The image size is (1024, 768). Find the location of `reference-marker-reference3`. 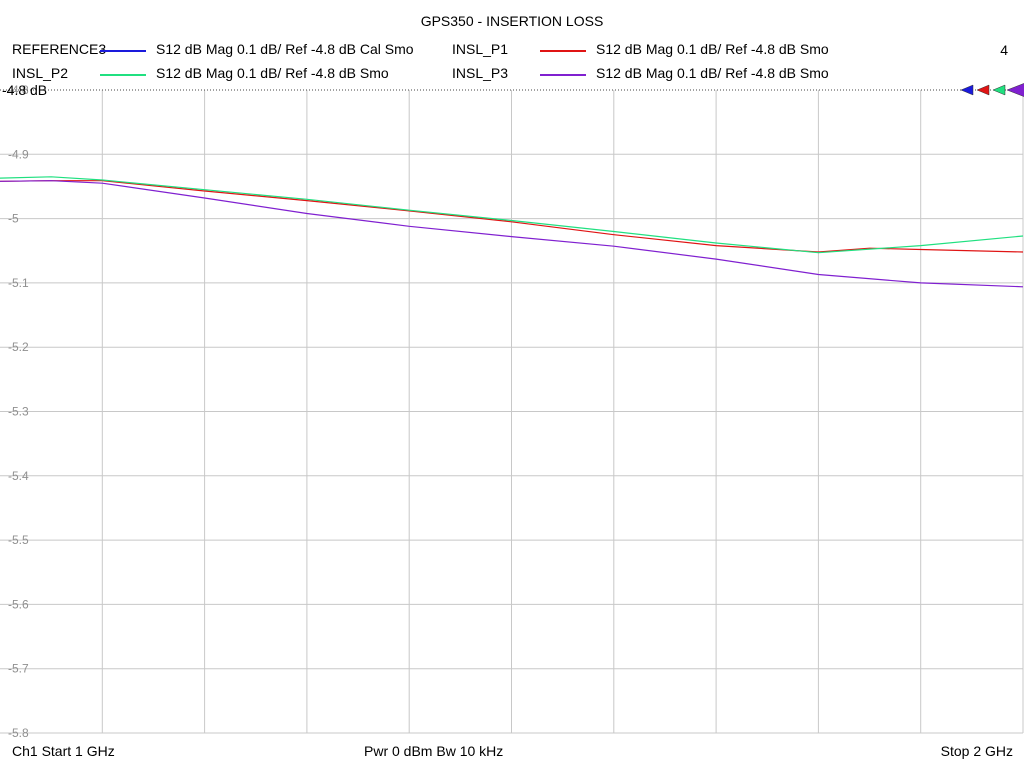

reference-marker-reference3 is located at coordinates (967, 90).